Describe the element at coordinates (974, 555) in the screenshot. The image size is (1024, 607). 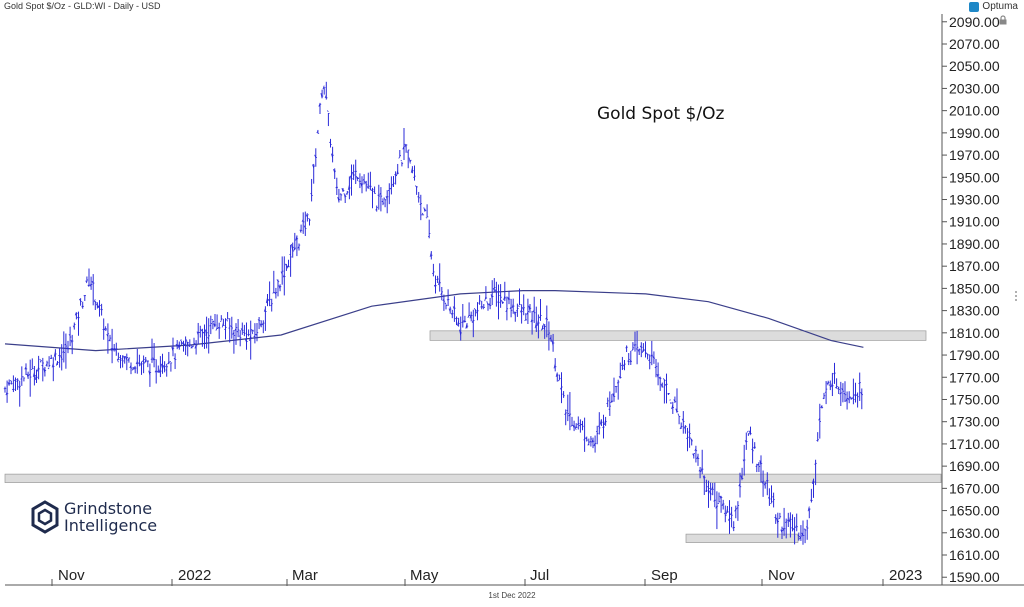
I see `y-tick-label: 1610.00` at that location.